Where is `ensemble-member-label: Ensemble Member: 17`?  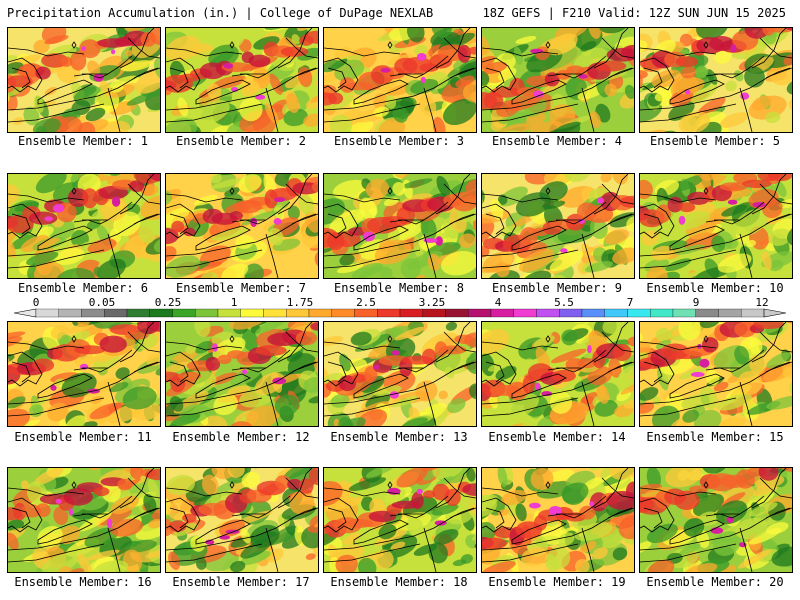
ensemble-member-label: Ensemble Member: 17 is located at coordinates (241, 582).